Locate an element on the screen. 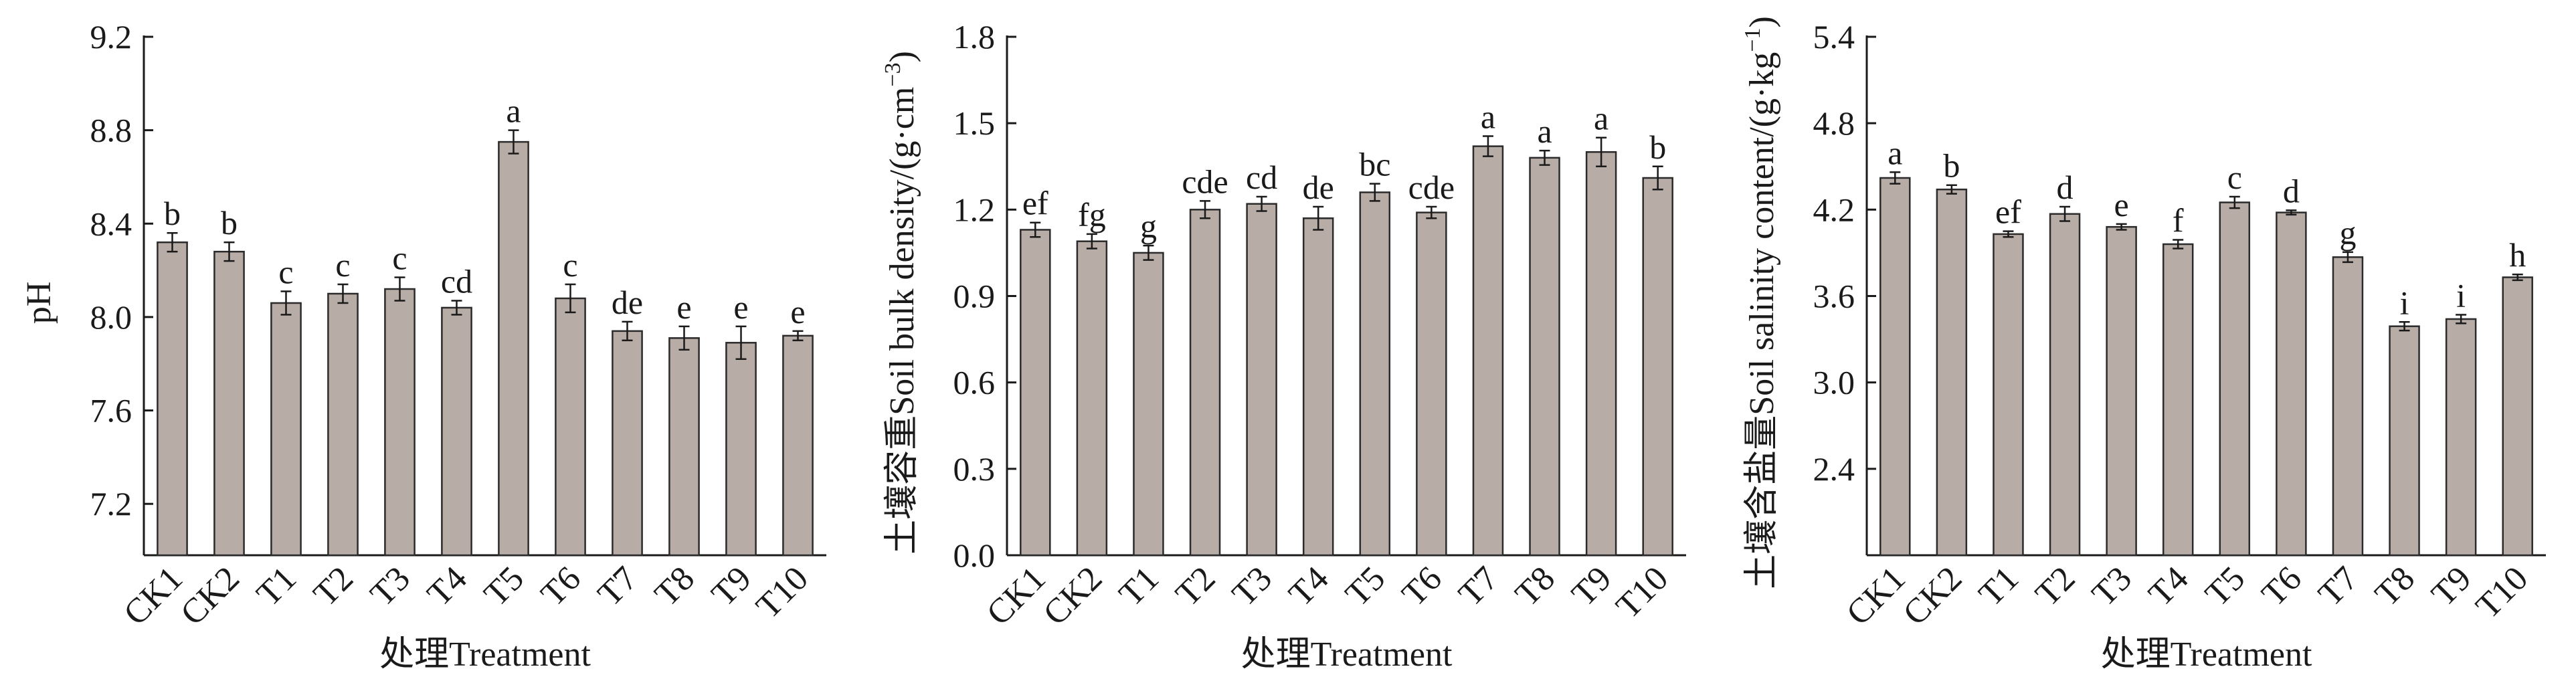 This screenshot has height=679, width=2576. significance-letter: fg is located at coordinates (1092, 214).